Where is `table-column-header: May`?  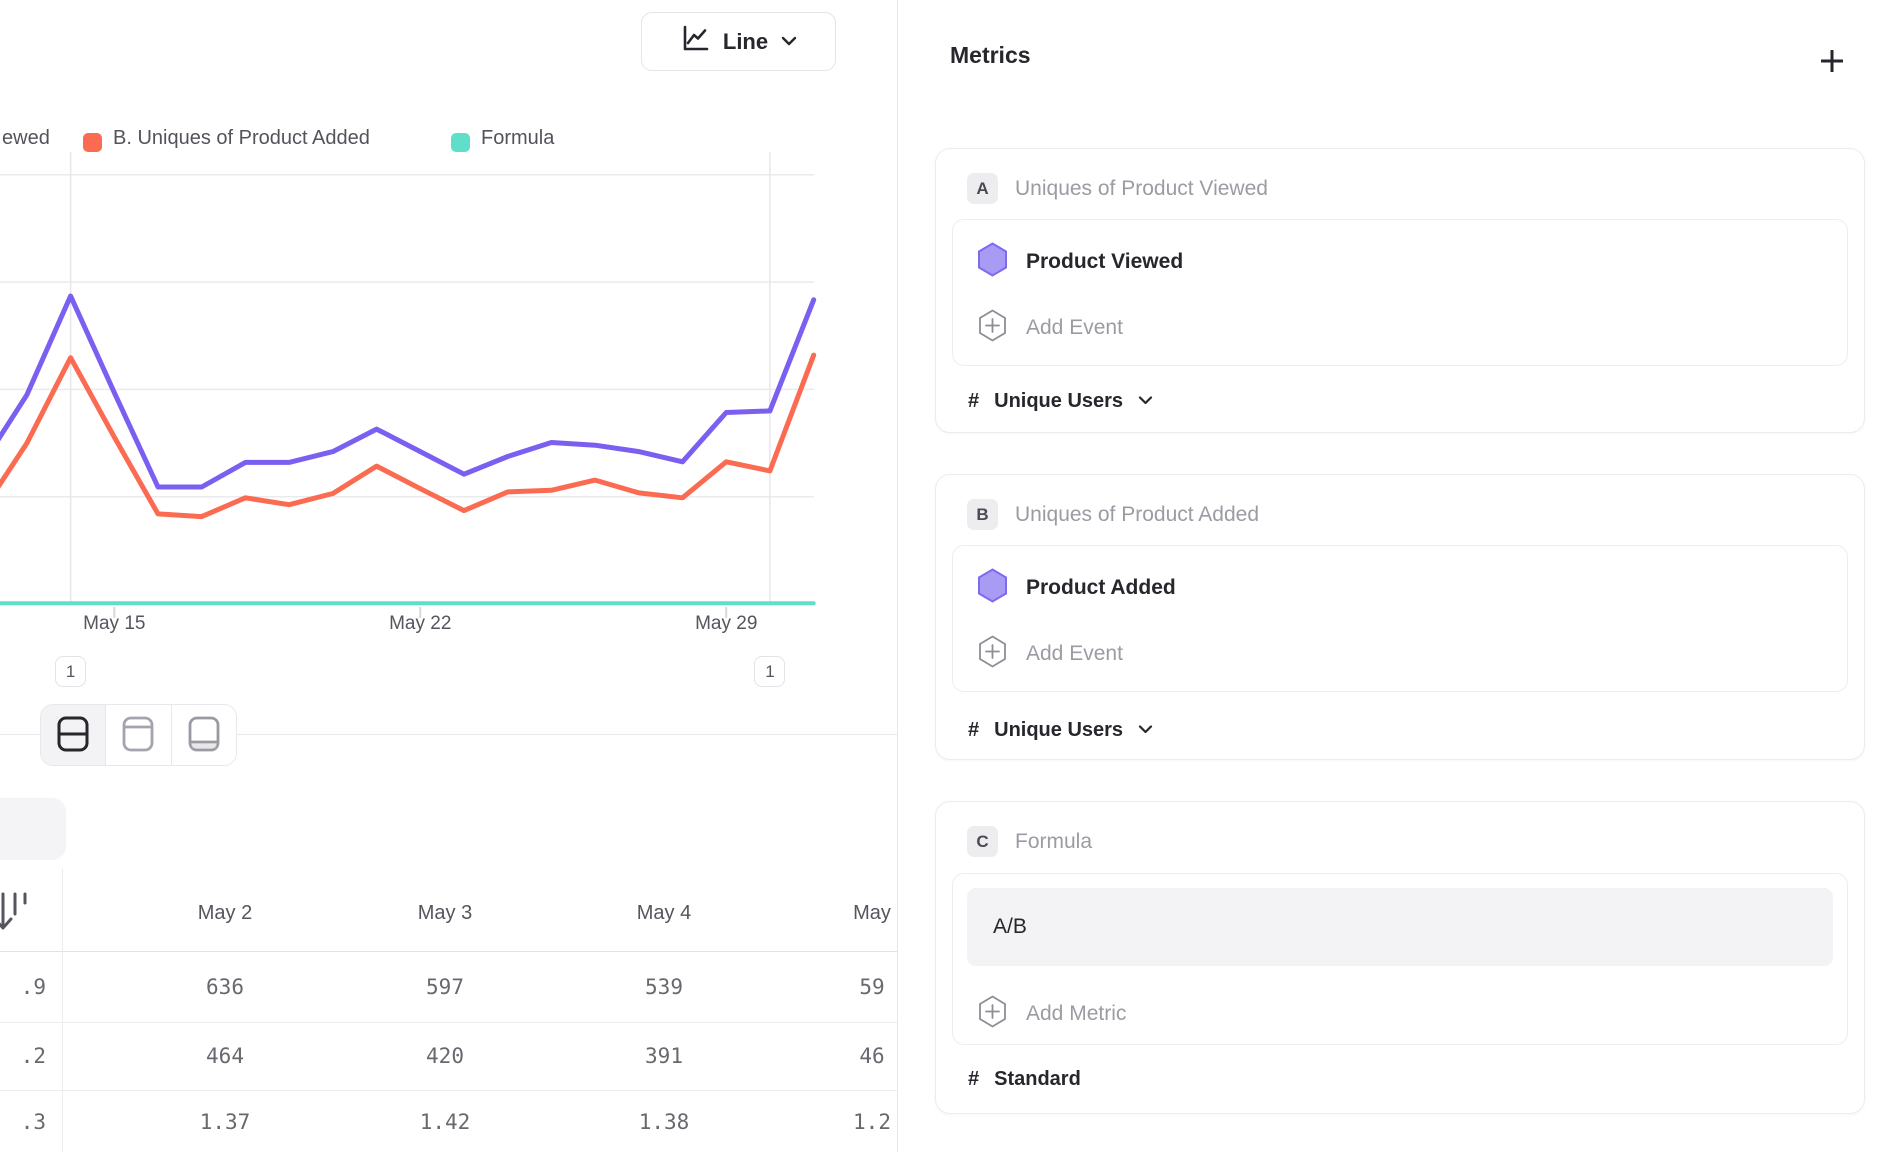
table-column-header: May is located at coordinates (872, 913).